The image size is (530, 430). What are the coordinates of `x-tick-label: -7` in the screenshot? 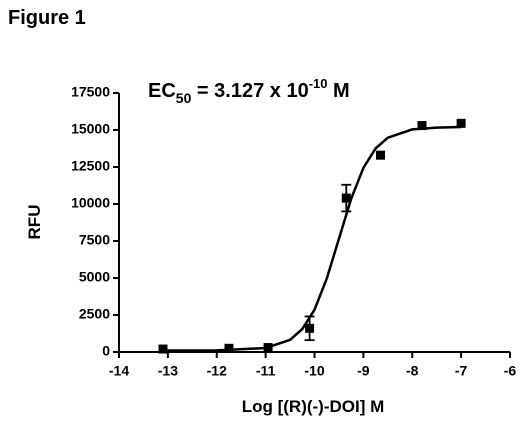 It's located at (461, 371).